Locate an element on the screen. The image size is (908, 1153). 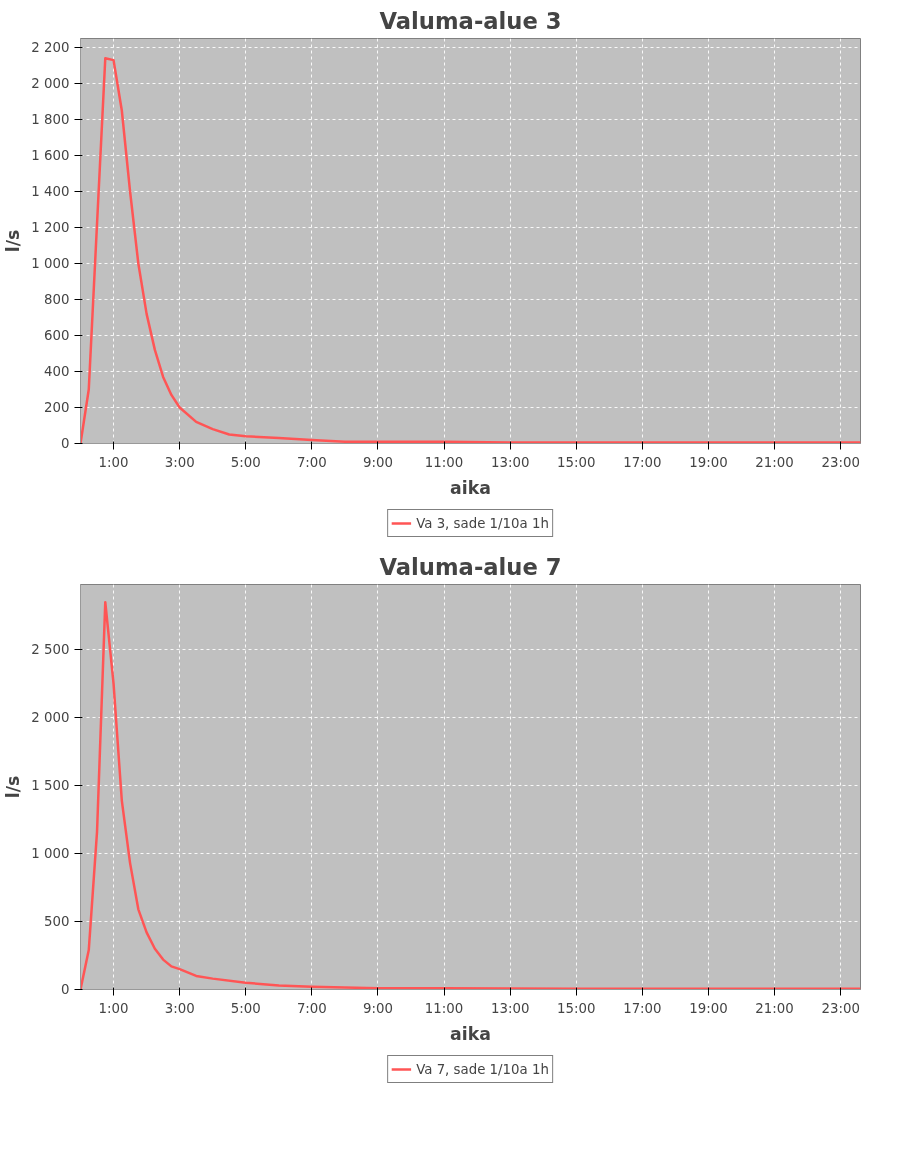
y-tick-label: 200 is located at coordinates (57, 407).